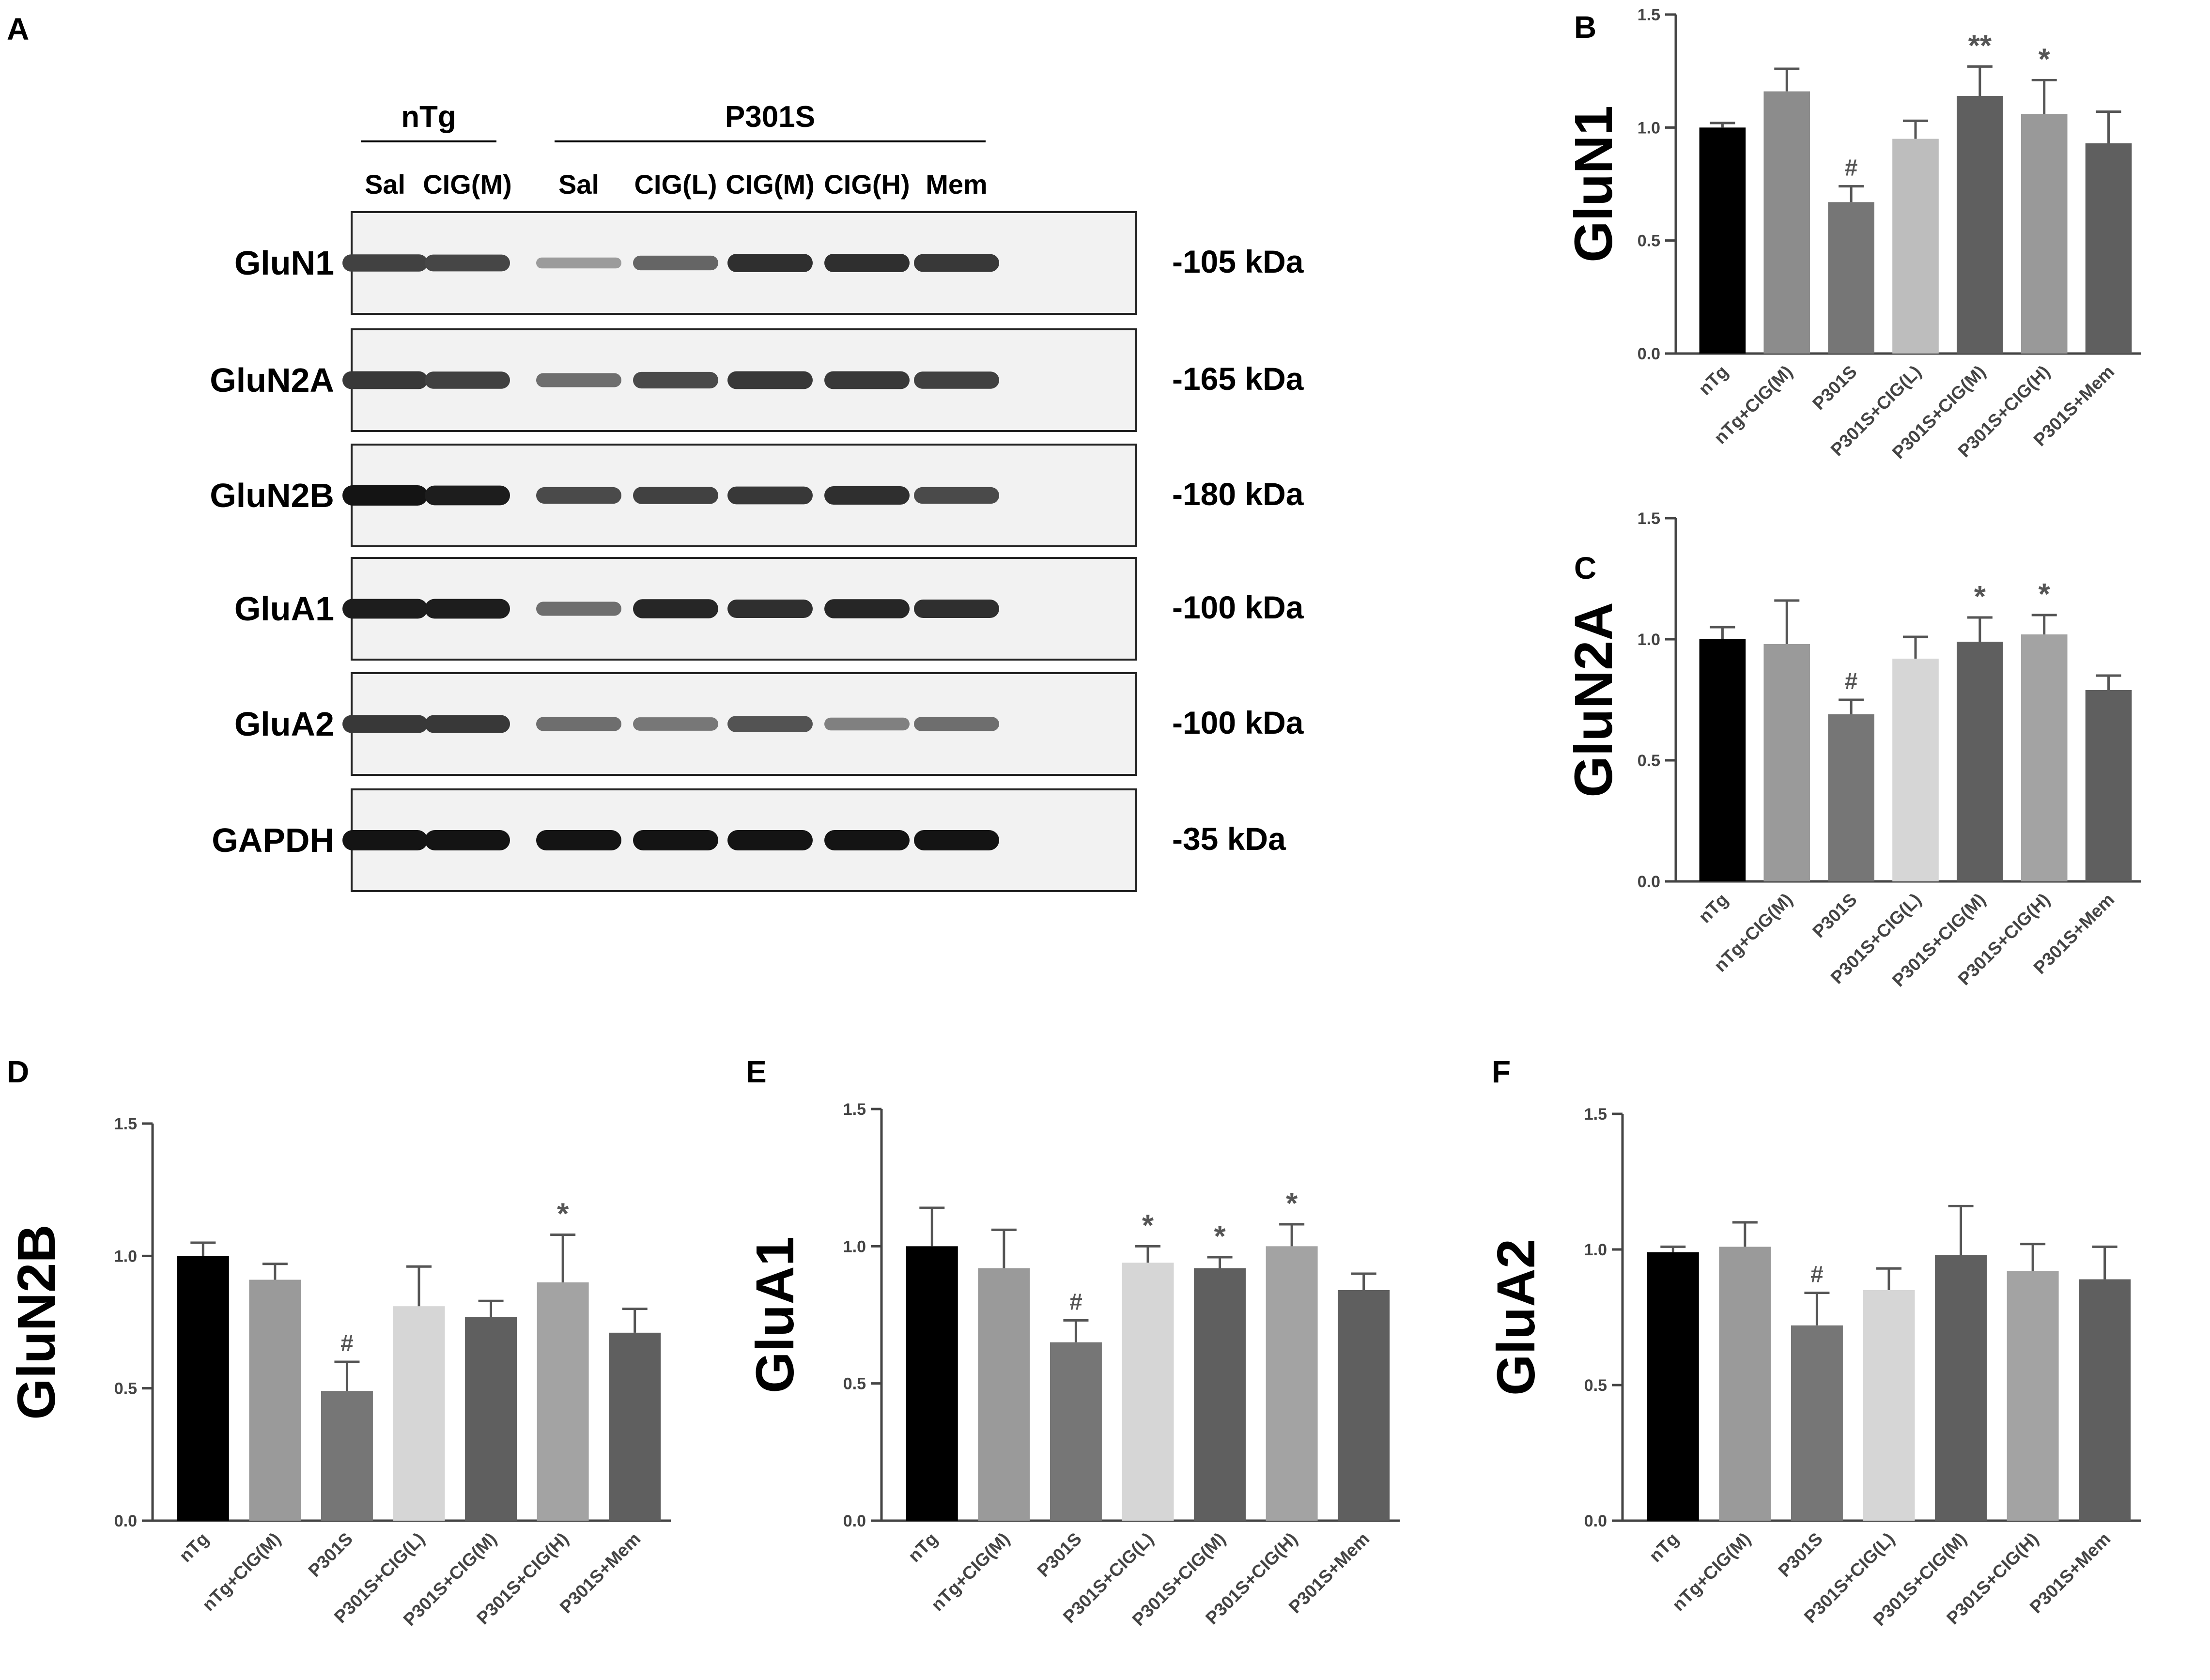  What do you see at coordinates (1585, 27) in the screenshot?
I see `panel-letter-b: B` at bounding box center [1585, 27].